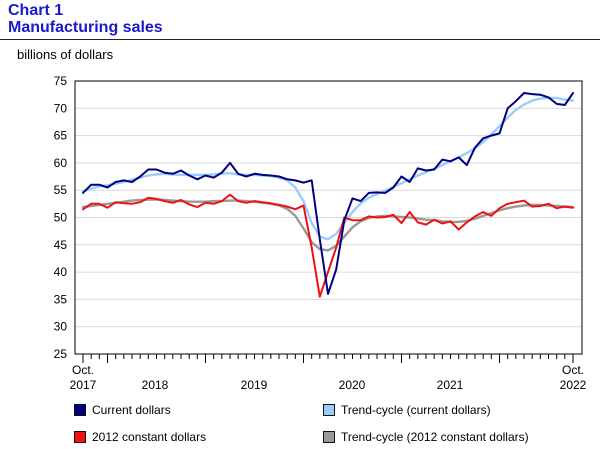 The image size is (600, 449). Describe the element at coordinates (36, 10) in the screenshot. I see `chart-number: Chart 1` at that location.